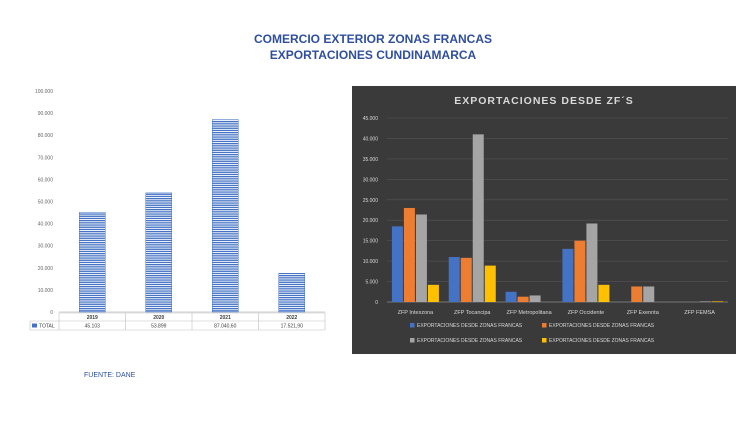  What do you see at coordinates (34, 325) in the screenshot?
I see `legend-swatch-total` at bounding box center [34, 325].